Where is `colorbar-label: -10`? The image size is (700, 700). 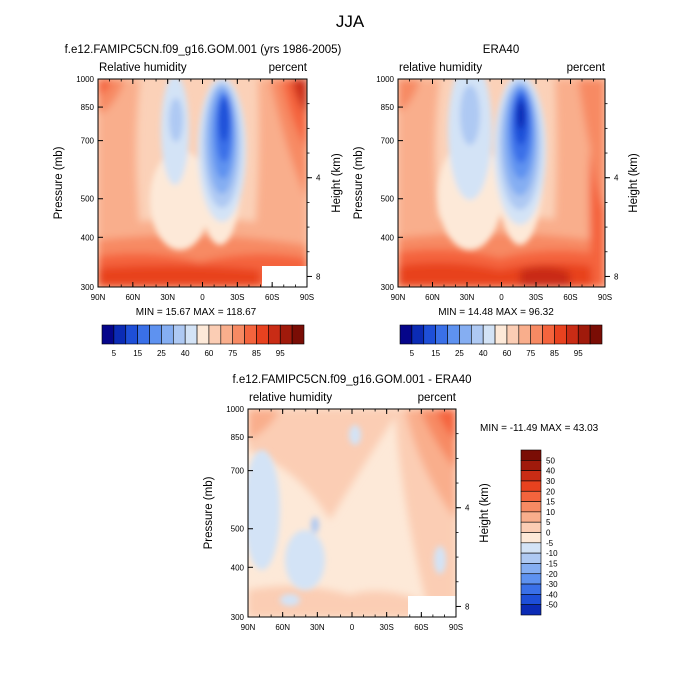
colorbar-label: -10 is located at coordinates (552, 553).